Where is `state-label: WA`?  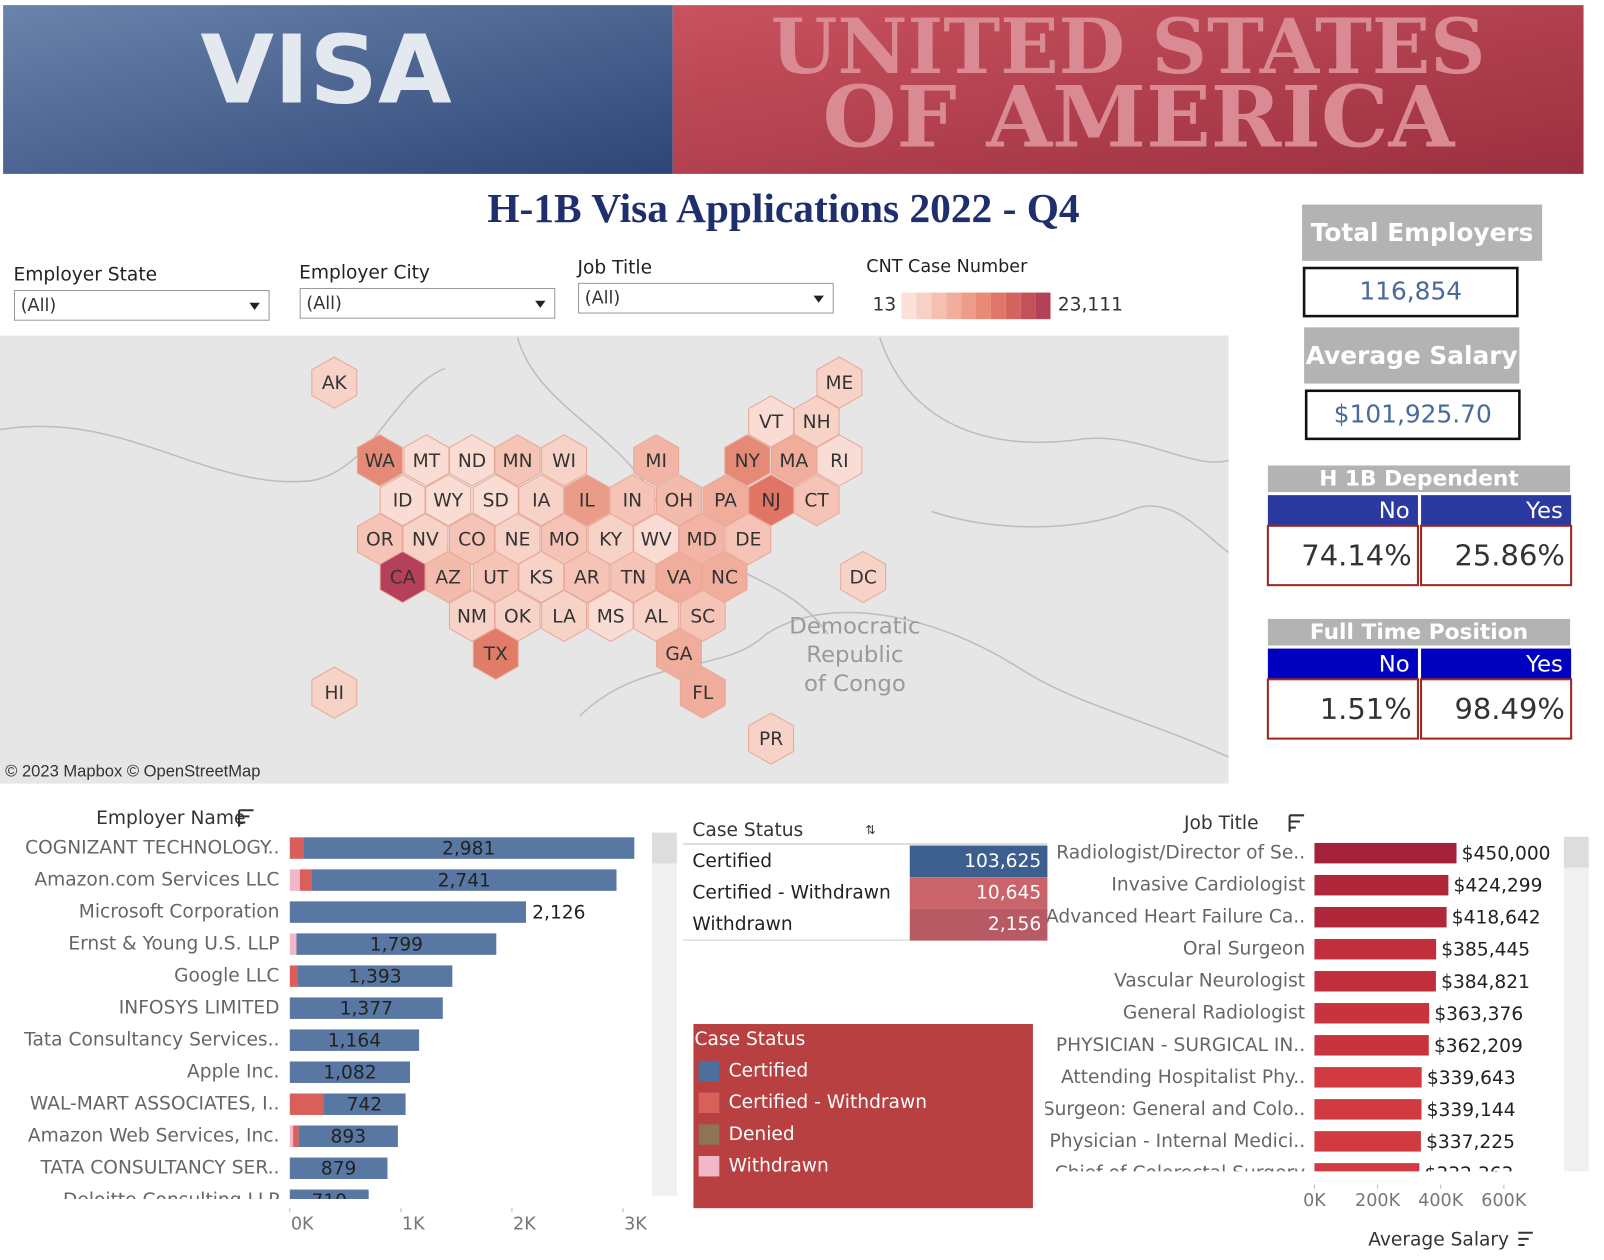
state-label: WA is located at coordinates (380, 461).